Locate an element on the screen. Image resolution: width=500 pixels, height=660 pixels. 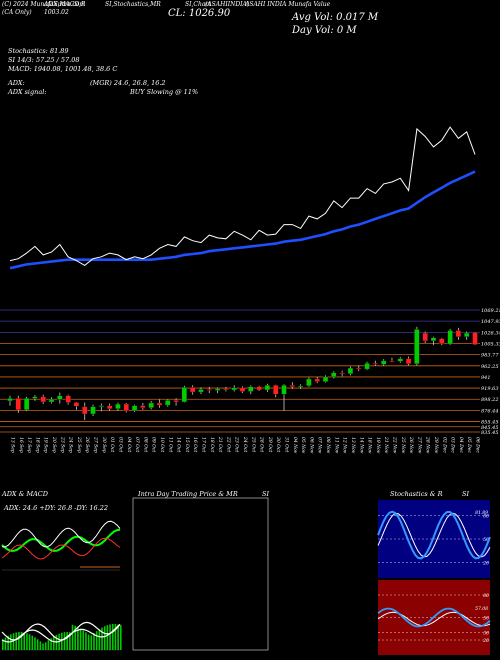
price-level-label: 962.25 is located at coordinates (490, 367).